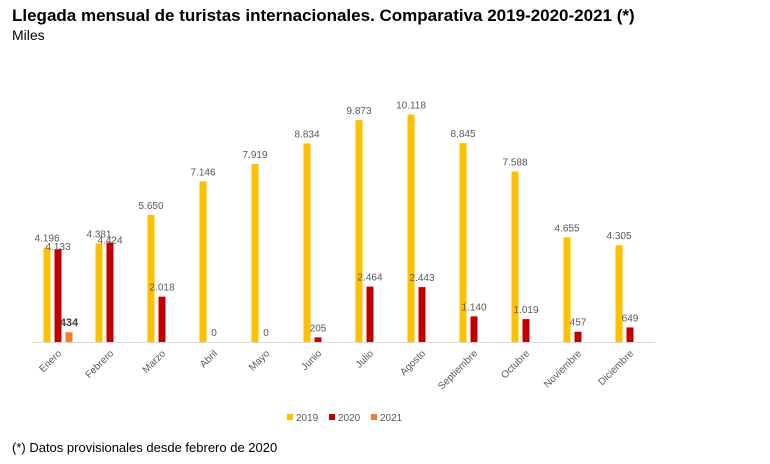  Describe the element at coordinates (150, 206) in the screenshot. I see `data-label-2019-marzo: 5.650` at that location.